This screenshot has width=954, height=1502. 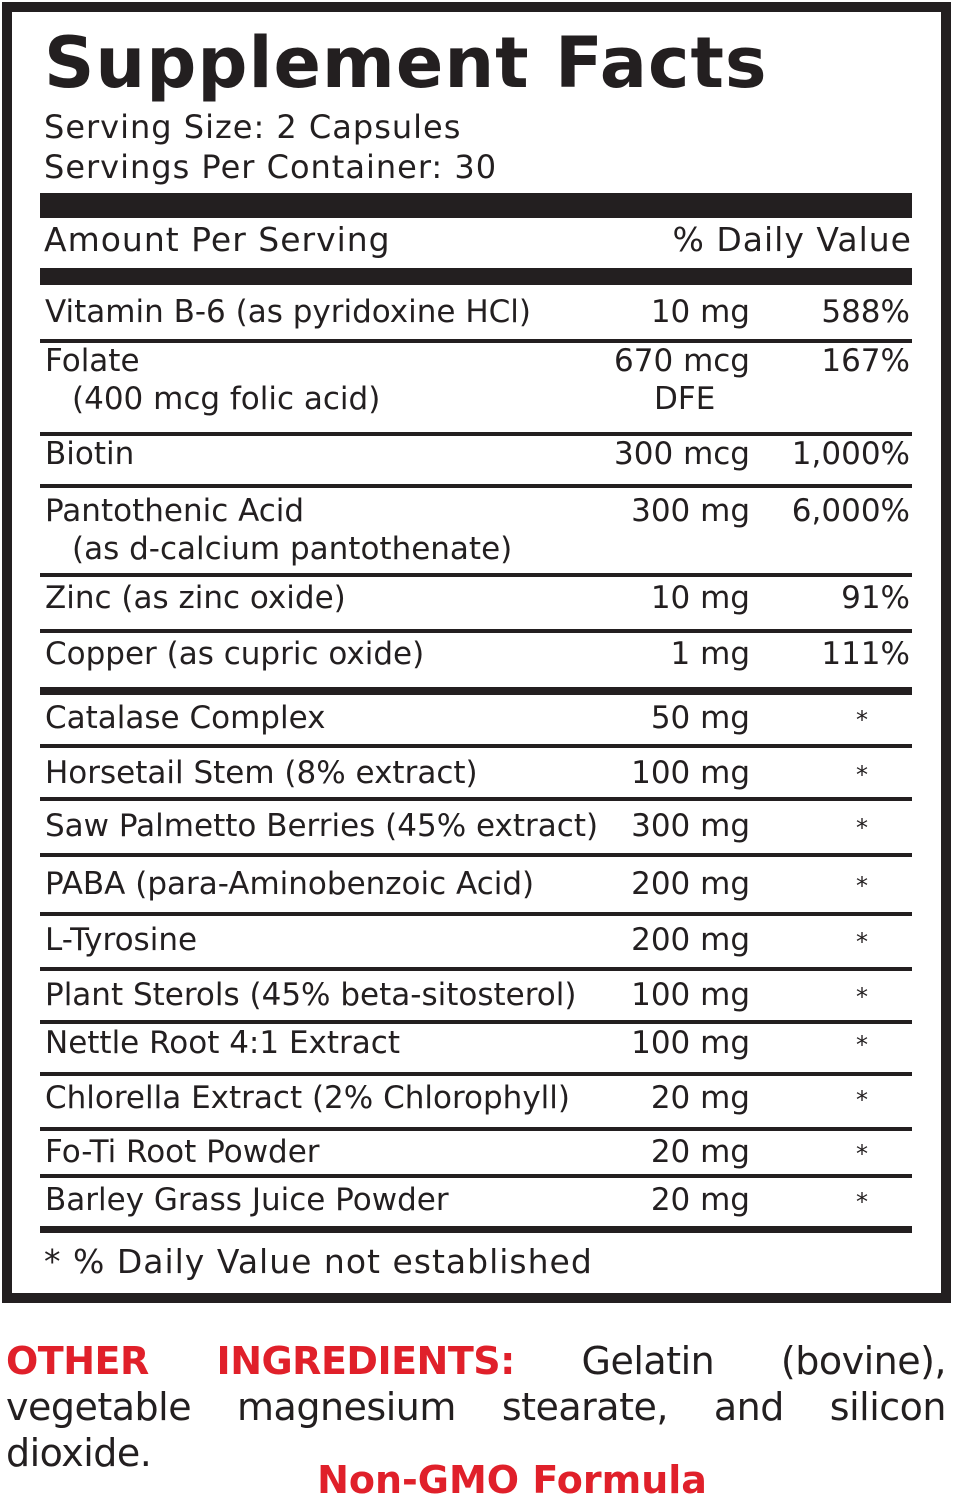 What do you see at coordinates (307, 1098) in the screenshot?
I see `nutrient-name: Chlorella Extract (2% Chlorophyll)` at bounding box center [307, 1098].